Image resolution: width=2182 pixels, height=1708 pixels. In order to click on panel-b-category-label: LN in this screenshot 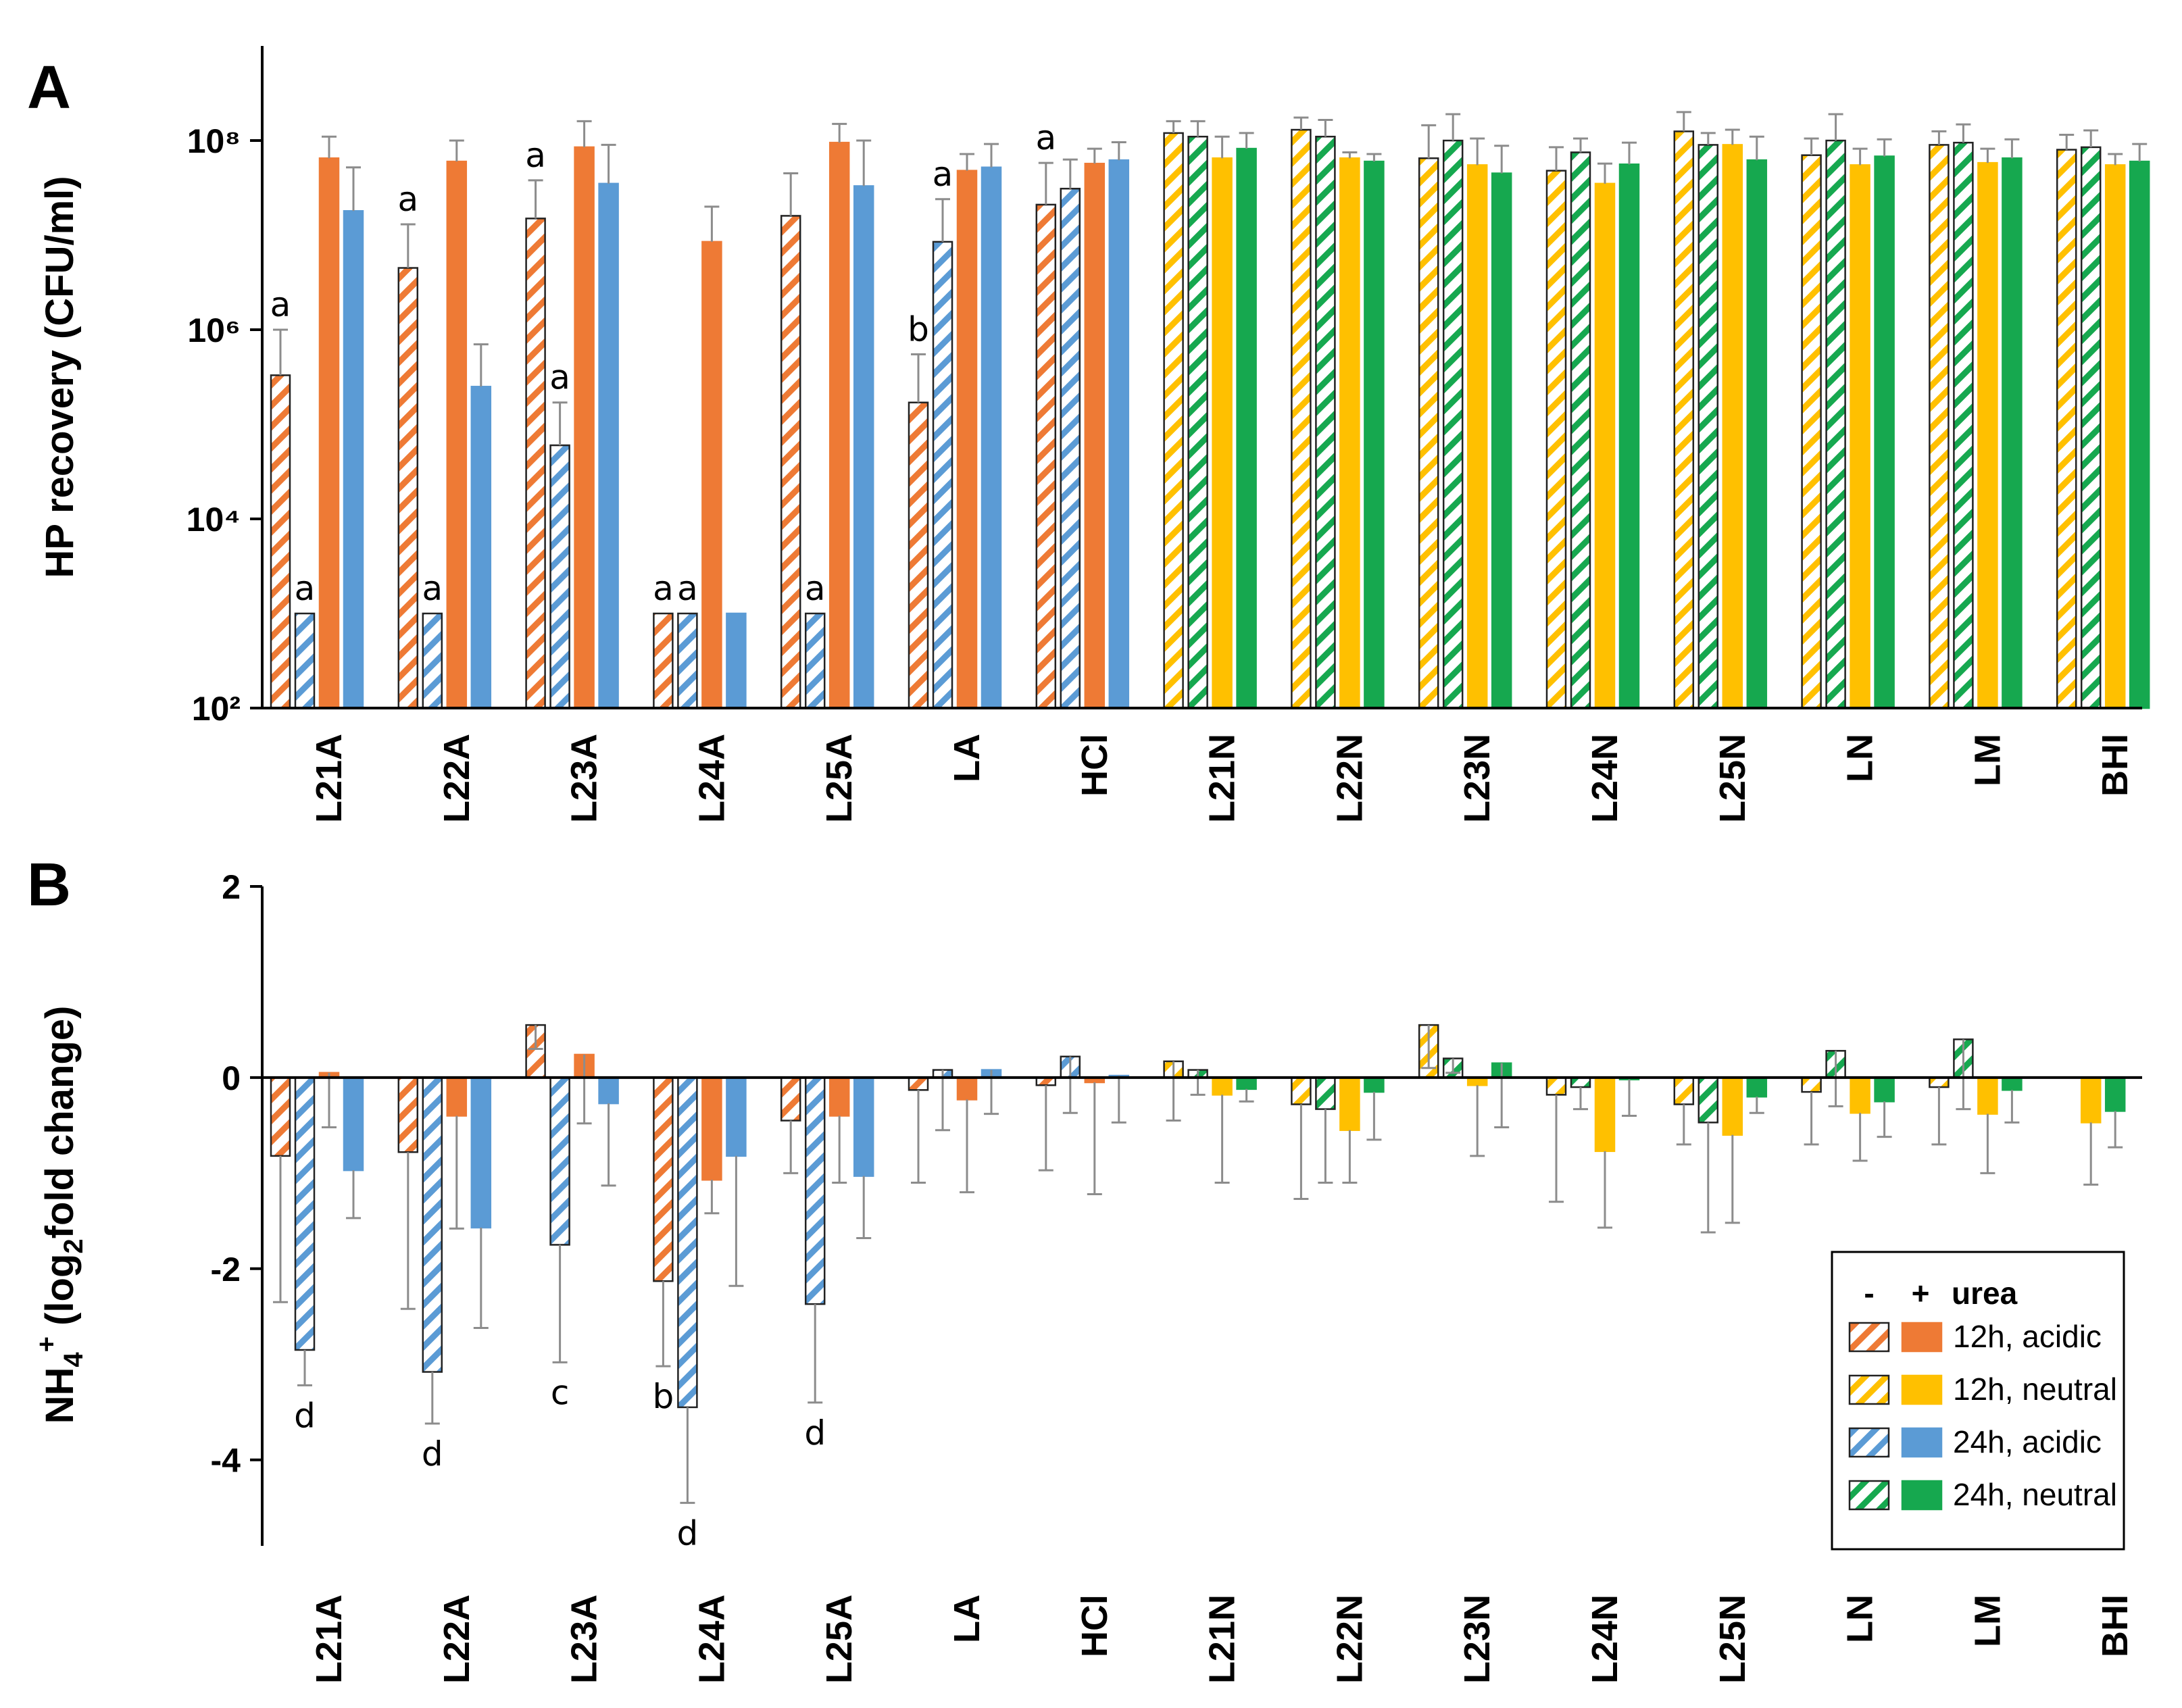, I will do `click(1860, 1619)`.